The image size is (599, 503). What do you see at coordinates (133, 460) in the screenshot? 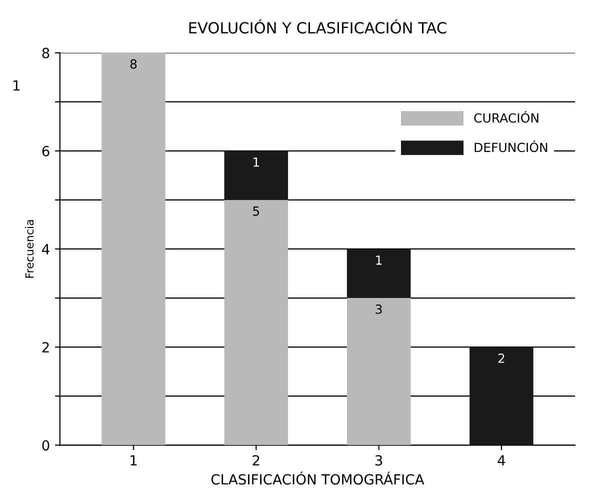
I see `x-tick-label: 1` at bounding box center [133, 460].